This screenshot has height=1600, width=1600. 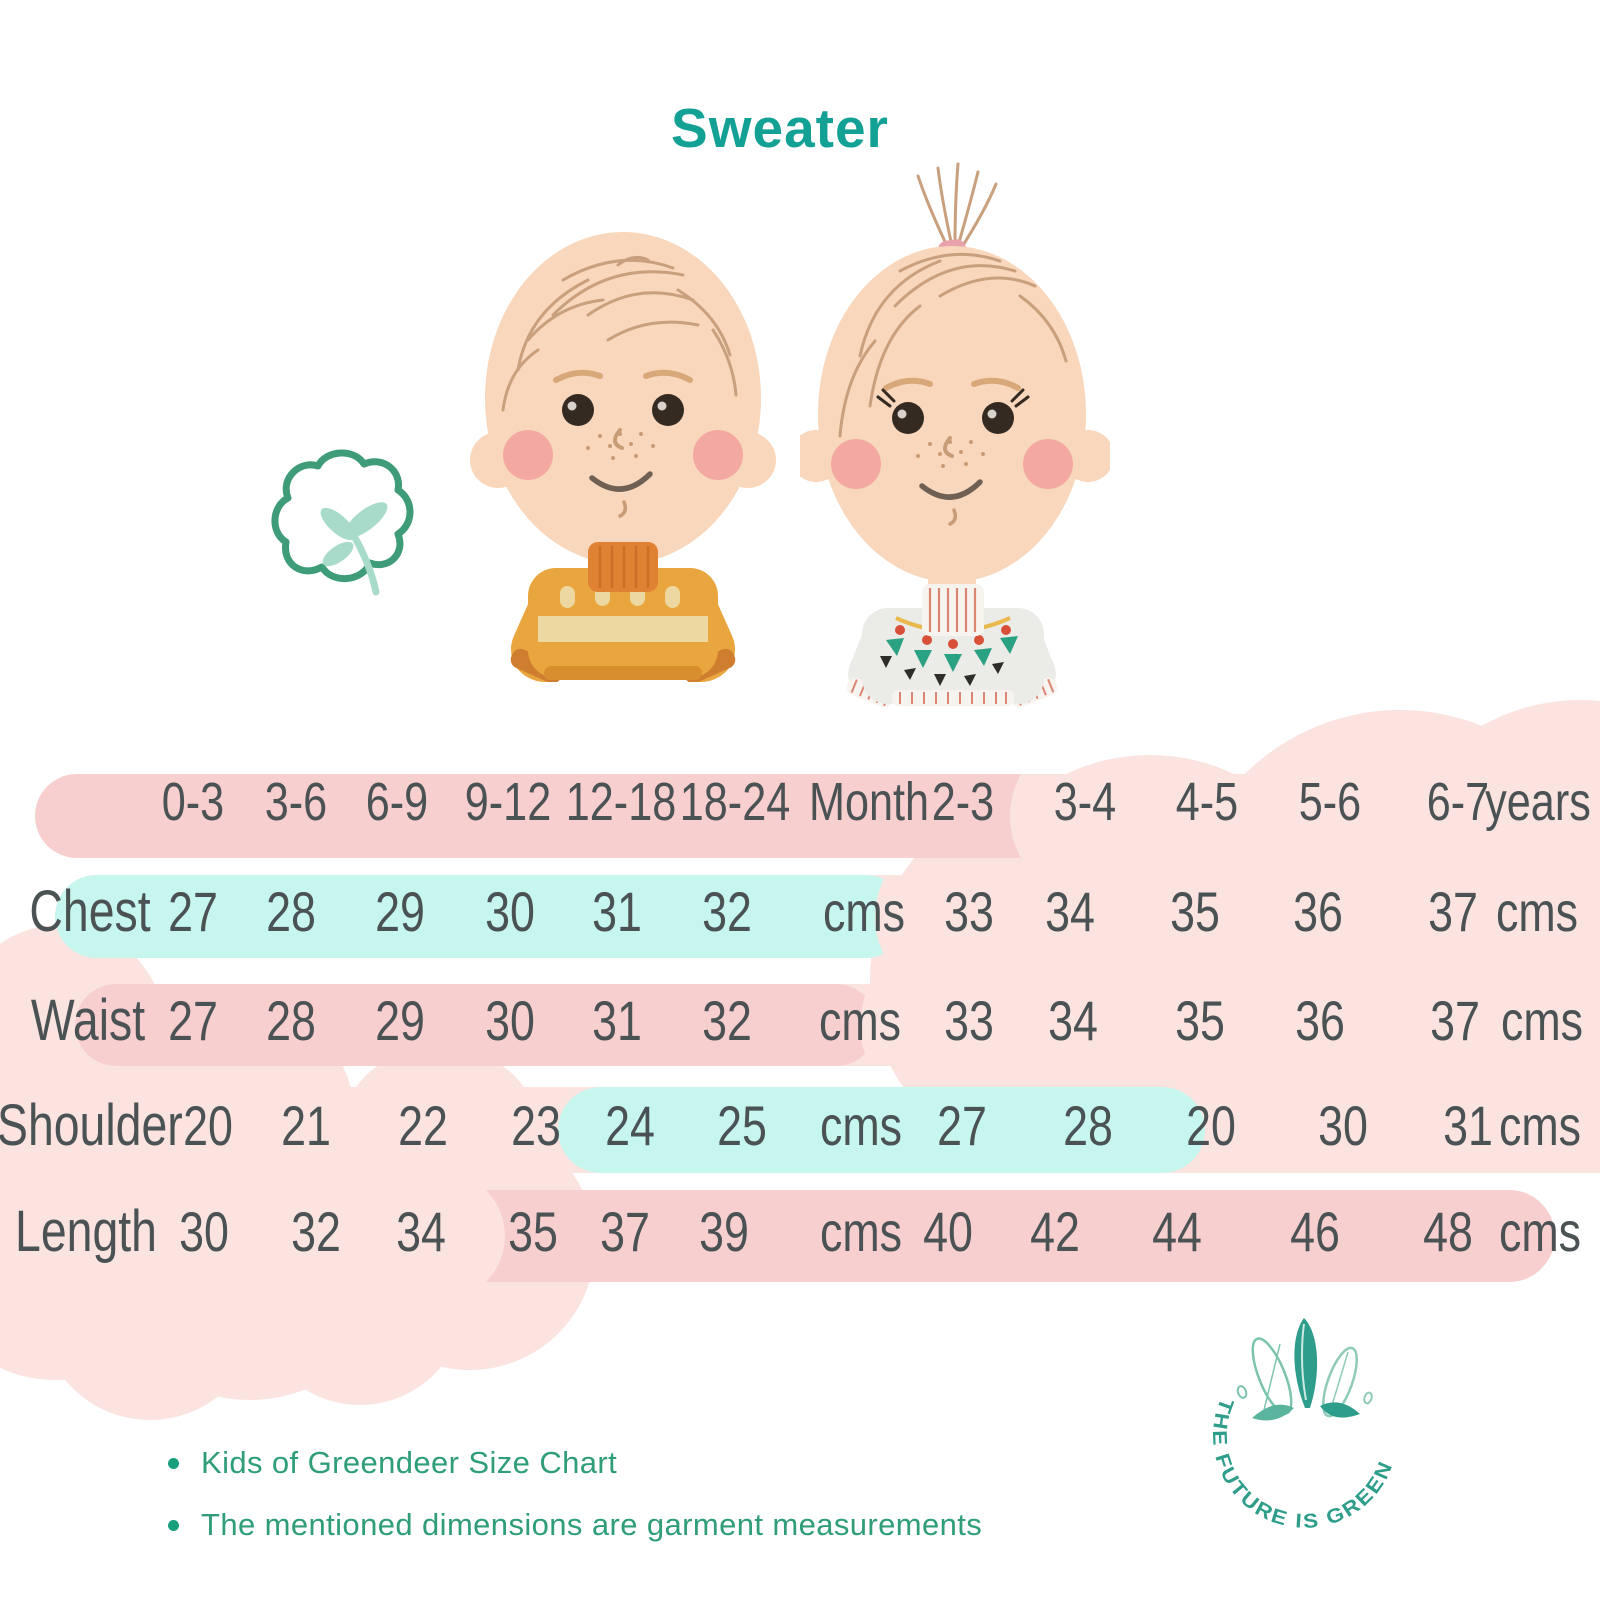 I want to click on size-value-cell: 21, so click(x=306, y=1125).